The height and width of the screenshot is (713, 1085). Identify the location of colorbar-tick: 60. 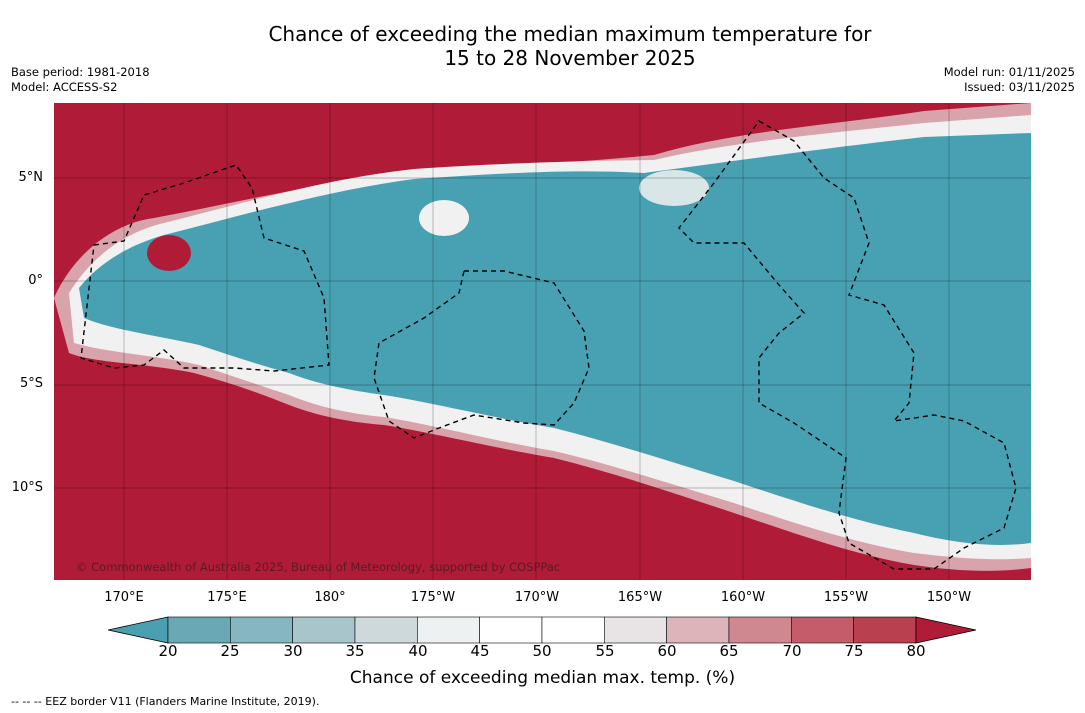
(667, 651).